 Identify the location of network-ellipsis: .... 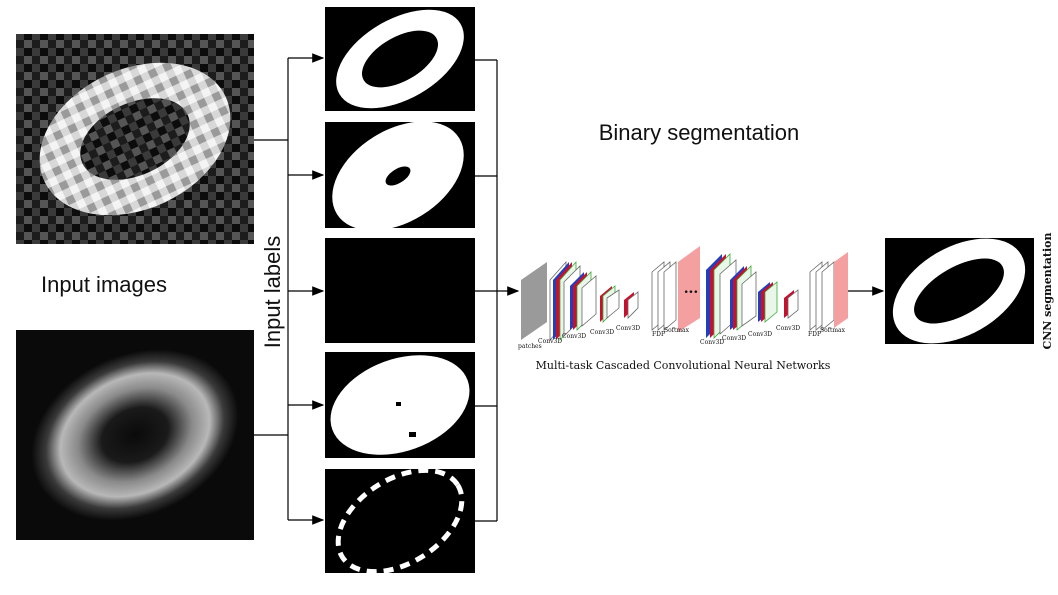
(691, 289).